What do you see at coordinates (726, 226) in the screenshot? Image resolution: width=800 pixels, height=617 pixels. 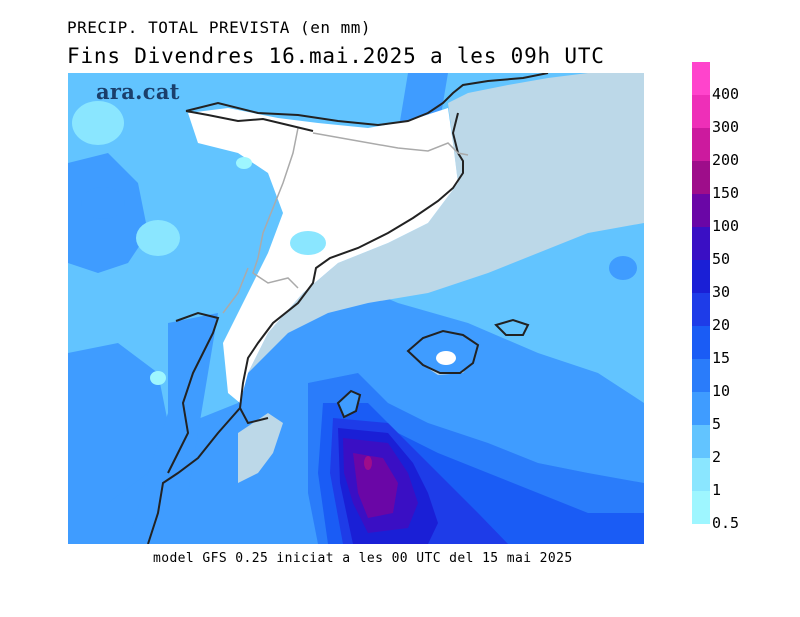 I see `legend-label: 100` at bounding box center [726, 226].